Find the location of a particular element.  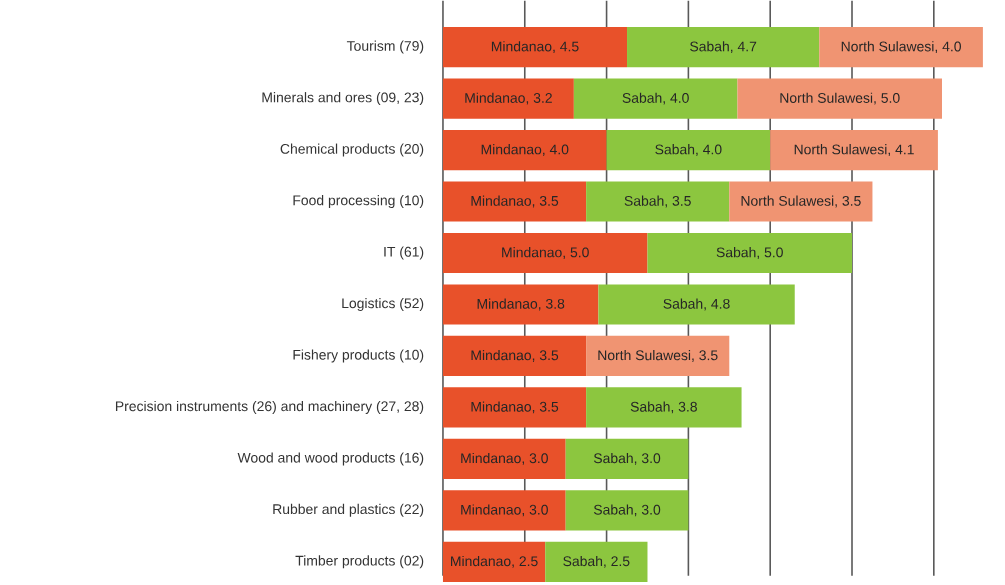

data-label: Mindanao, 3.8 is located at coordinates (521, 304).